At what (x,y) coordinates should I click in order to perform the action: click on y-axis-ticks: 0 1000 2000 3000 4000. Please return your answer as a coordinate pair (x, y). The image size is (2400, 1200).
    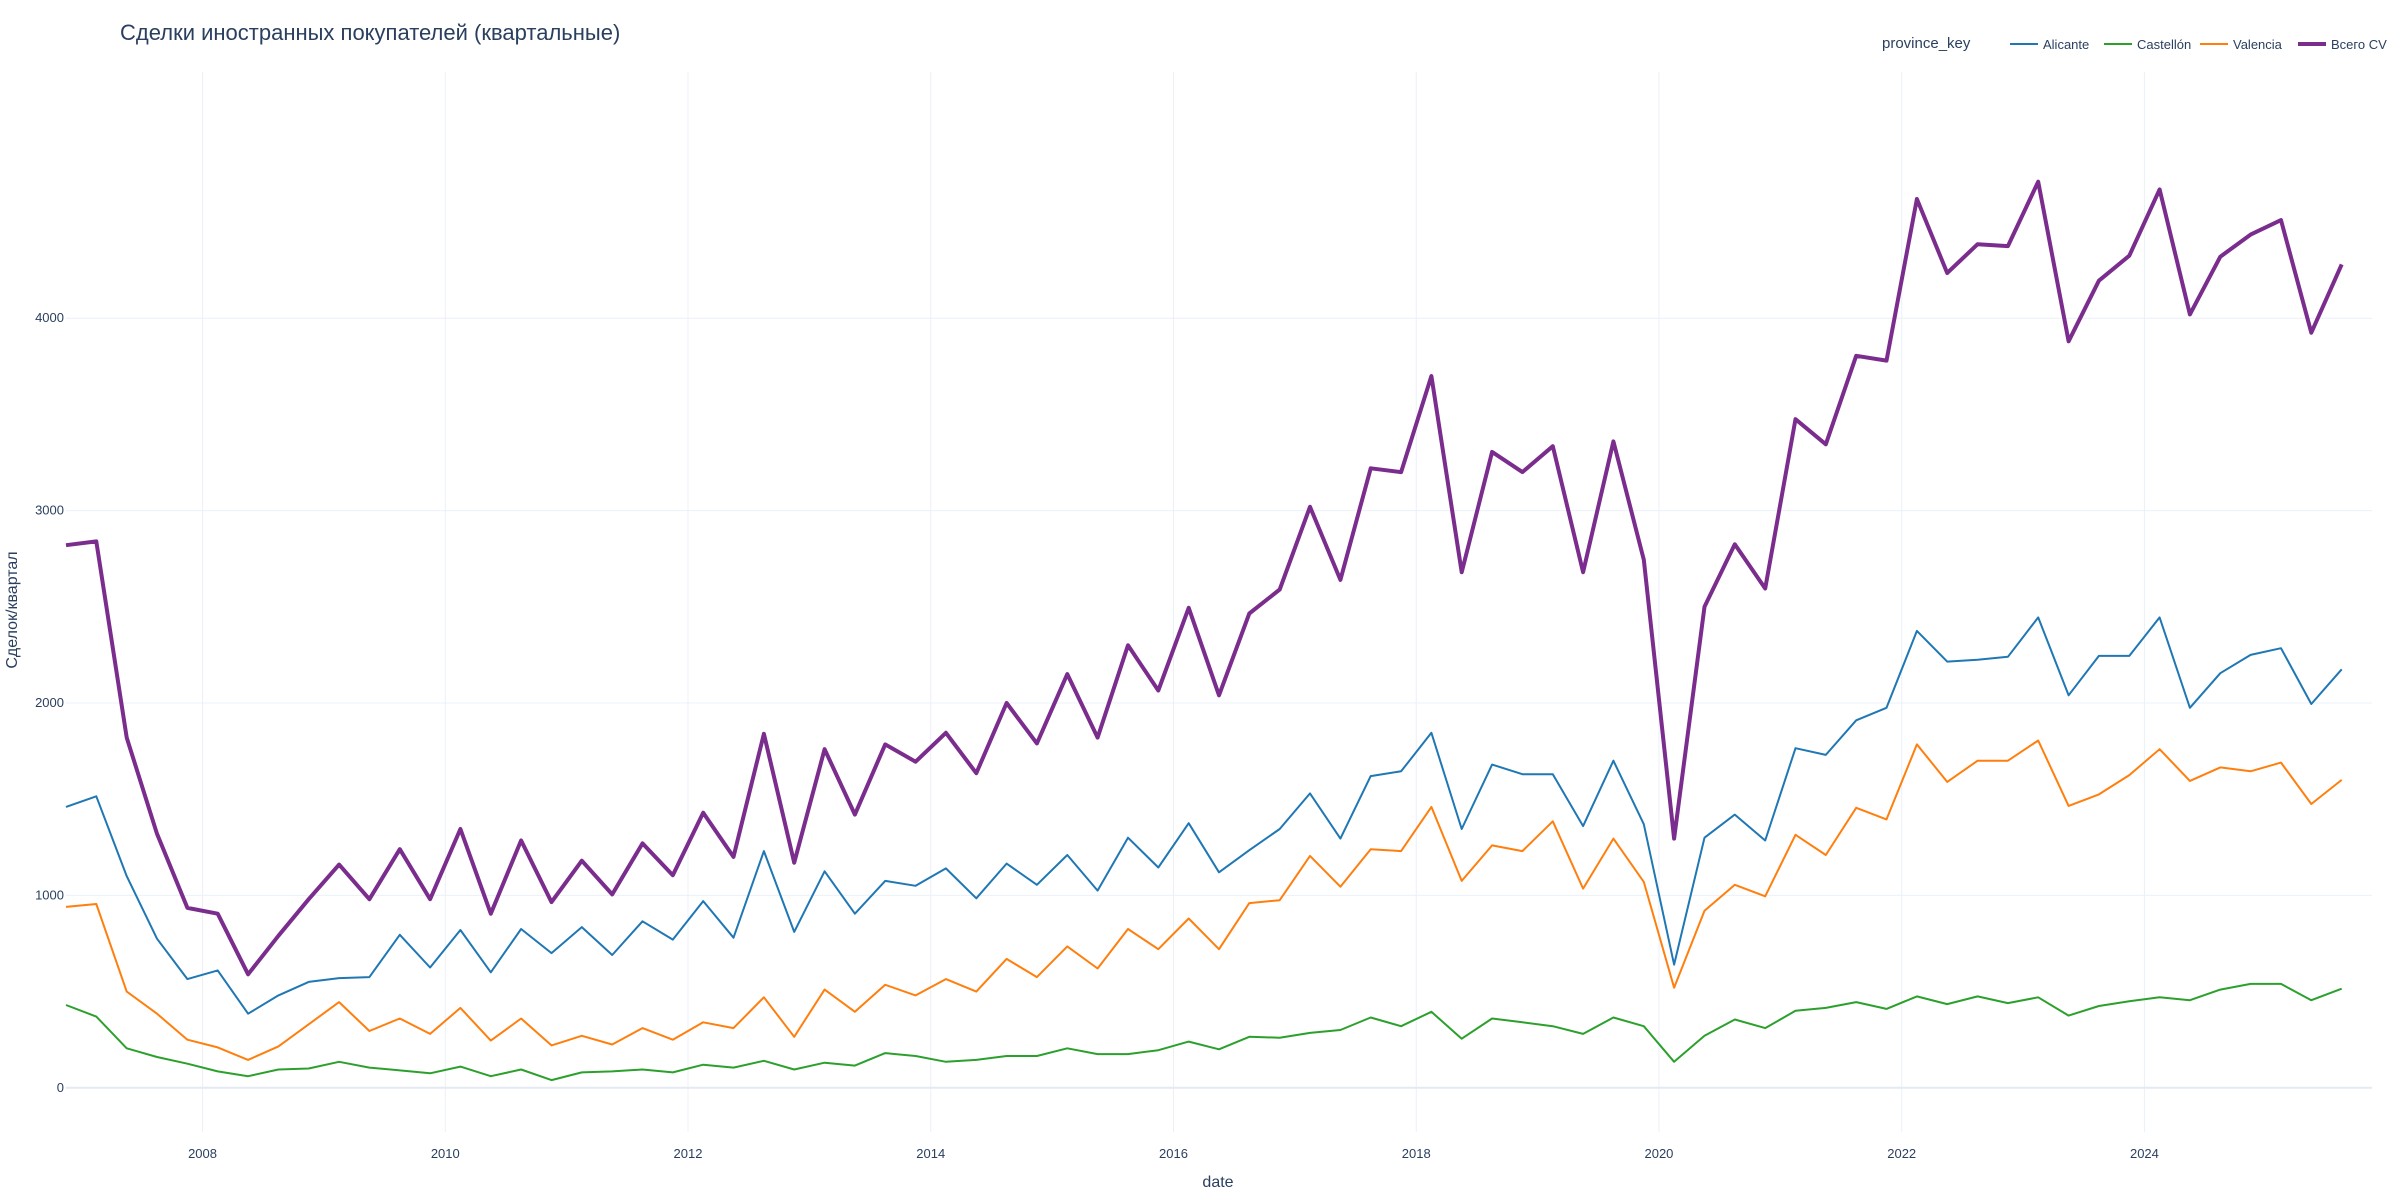
    Looking at the image, I should click on (49, 702).